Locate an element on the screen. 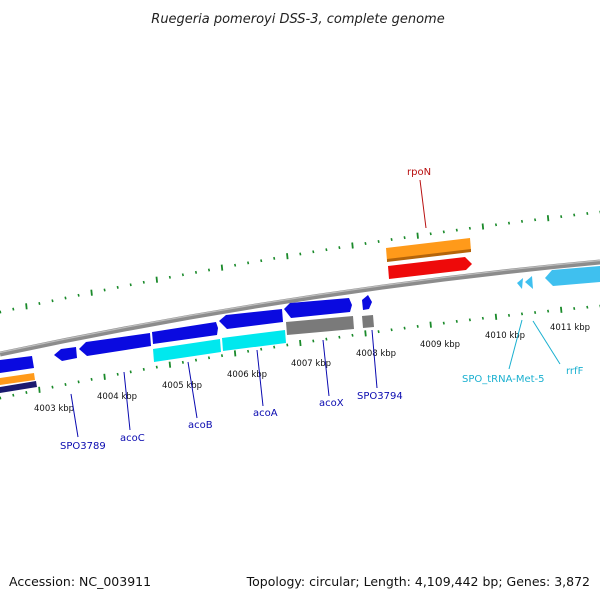 The height and width of the screenshot is (600, 600). gene-arrow-acoc is located at coordinates (115, 344).